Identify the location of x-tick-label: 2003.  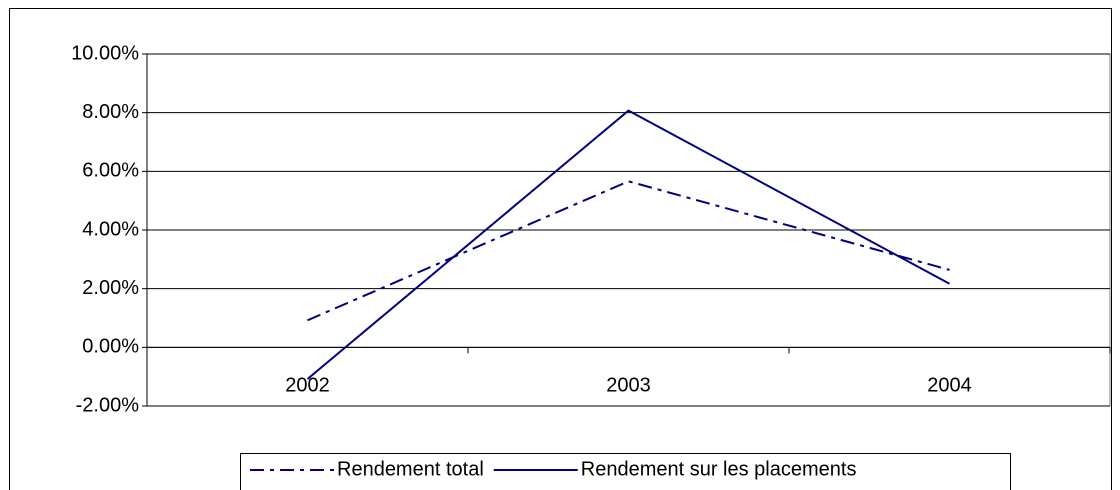
(628, 386).